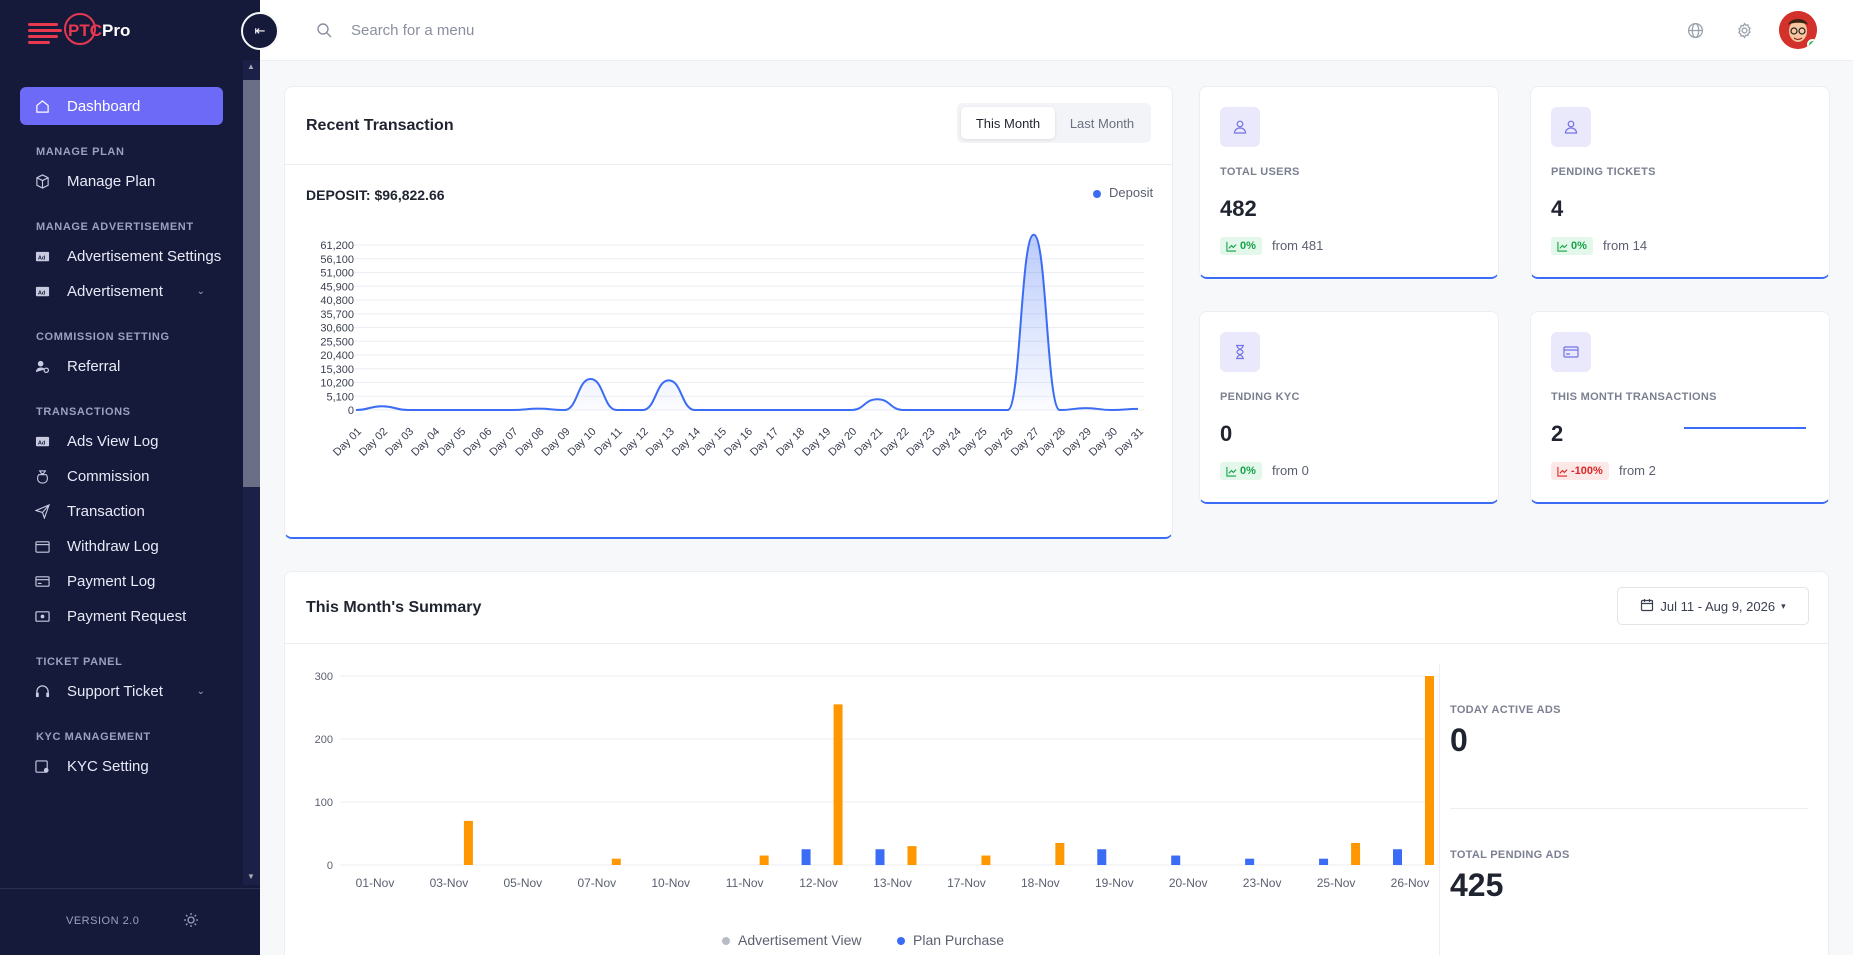 The image size is (1853, 955). I want to click on stat-from: from 0, so click(1290, 470).